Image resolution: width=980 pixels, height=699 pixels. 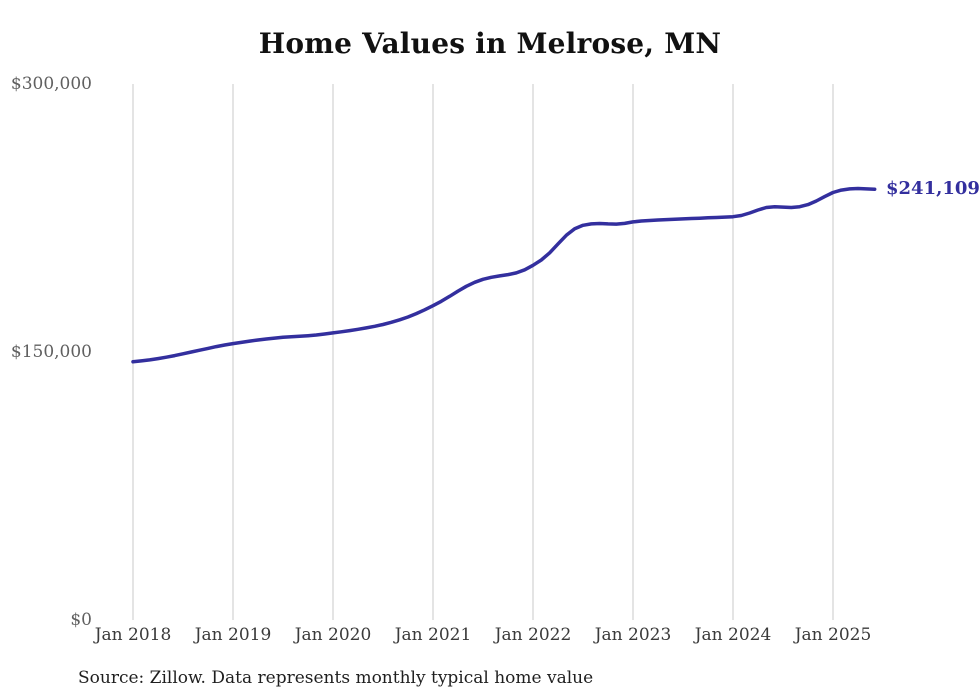 What do you see at coordinates (733, 635) in the screenshot?
I see `x-axis-tick-label: Jan 2024` at bounding box center [733, 635].